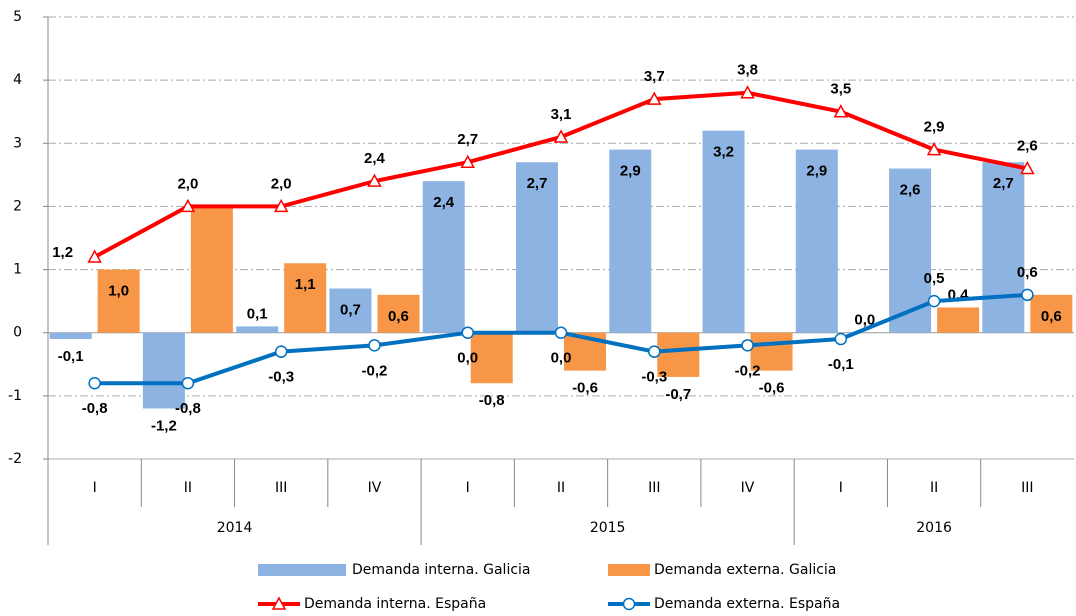 Image resolution: width=1076 pixels, height=616 pixels. What do you see at coordinates (15, 459) in the screenshot?
I see `y-tick-label: -2` at bounding box center [15, 459].